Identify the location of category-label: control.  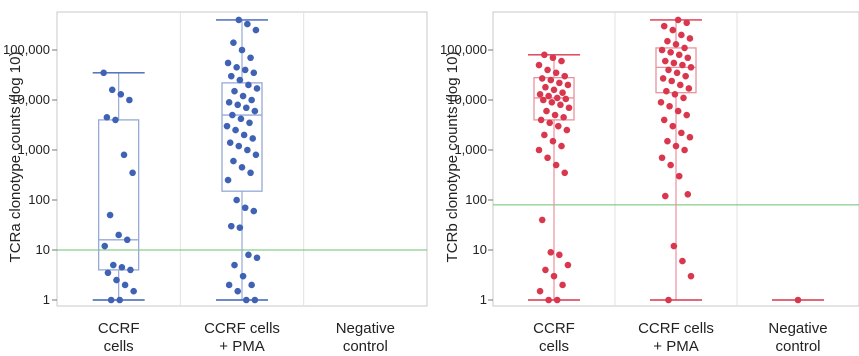
(365, 346).